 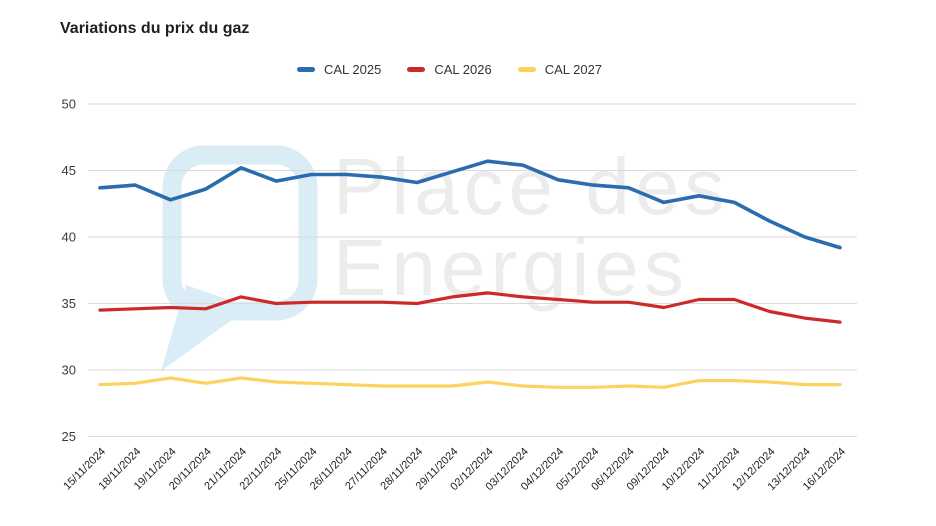 I want to click on legend-label-cal-2027: CAL 2027, so click(x=573, y=69).